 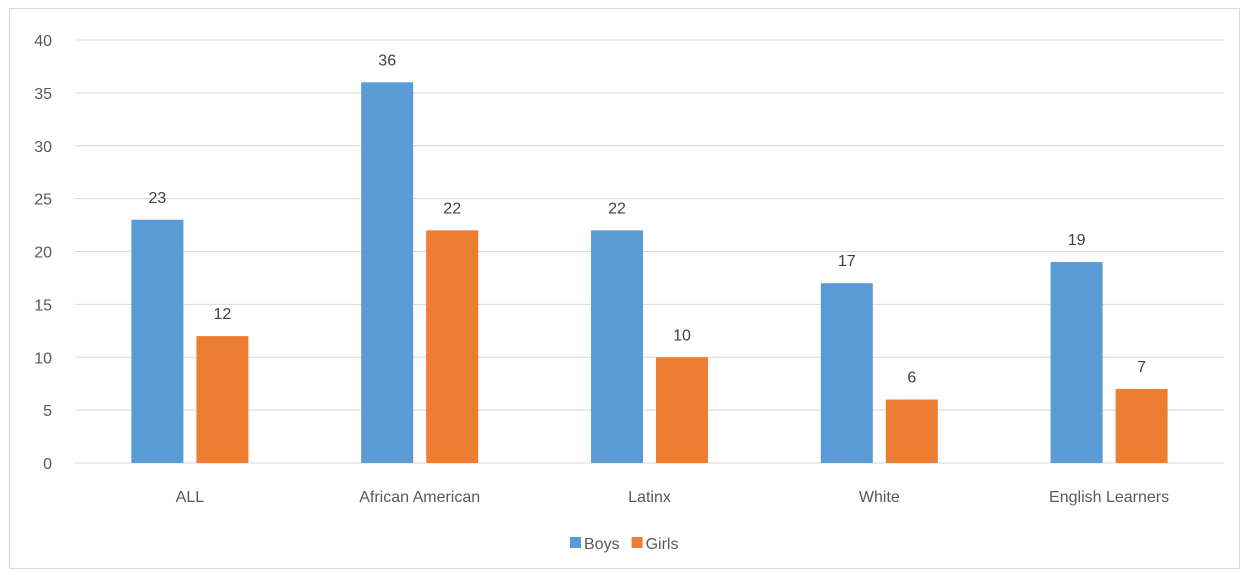 I want to click on data-label: 7, so click(x=1141, y=367).